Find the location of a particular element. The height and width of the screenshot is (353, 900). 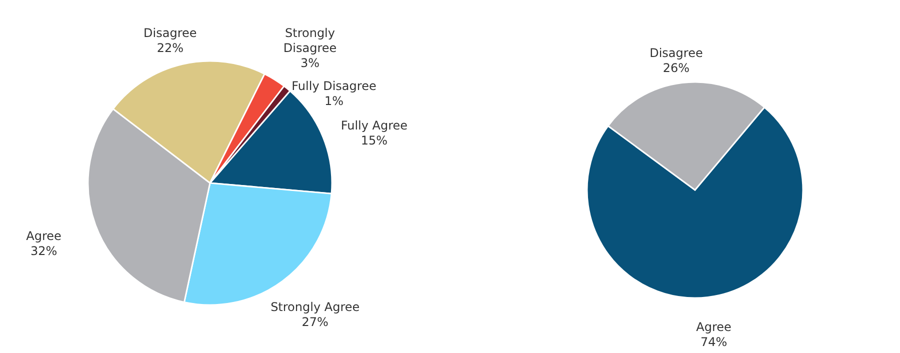

data-label: 74% is located at coordinates (714, 342).